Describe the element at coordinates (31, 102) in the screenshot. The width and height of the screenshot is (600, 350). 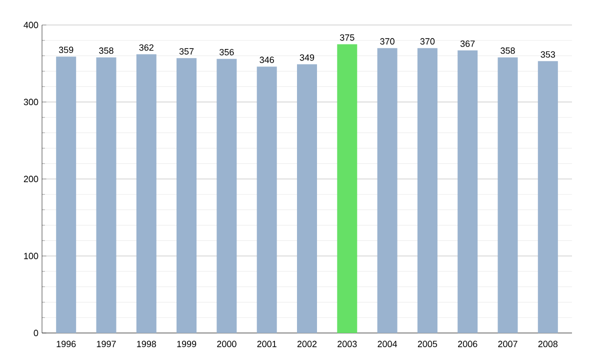
I see `y-tick-label: 300` at that location.